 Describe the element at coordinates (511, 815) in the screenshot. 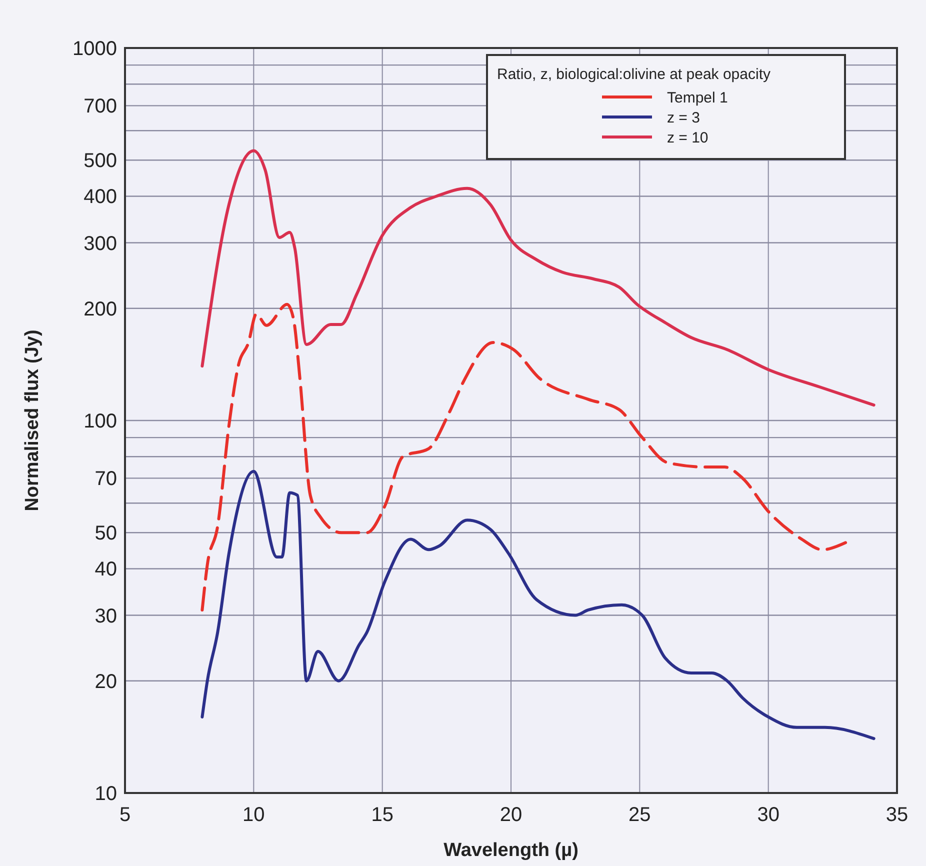

I see `x-tick-label: 20` at that location.